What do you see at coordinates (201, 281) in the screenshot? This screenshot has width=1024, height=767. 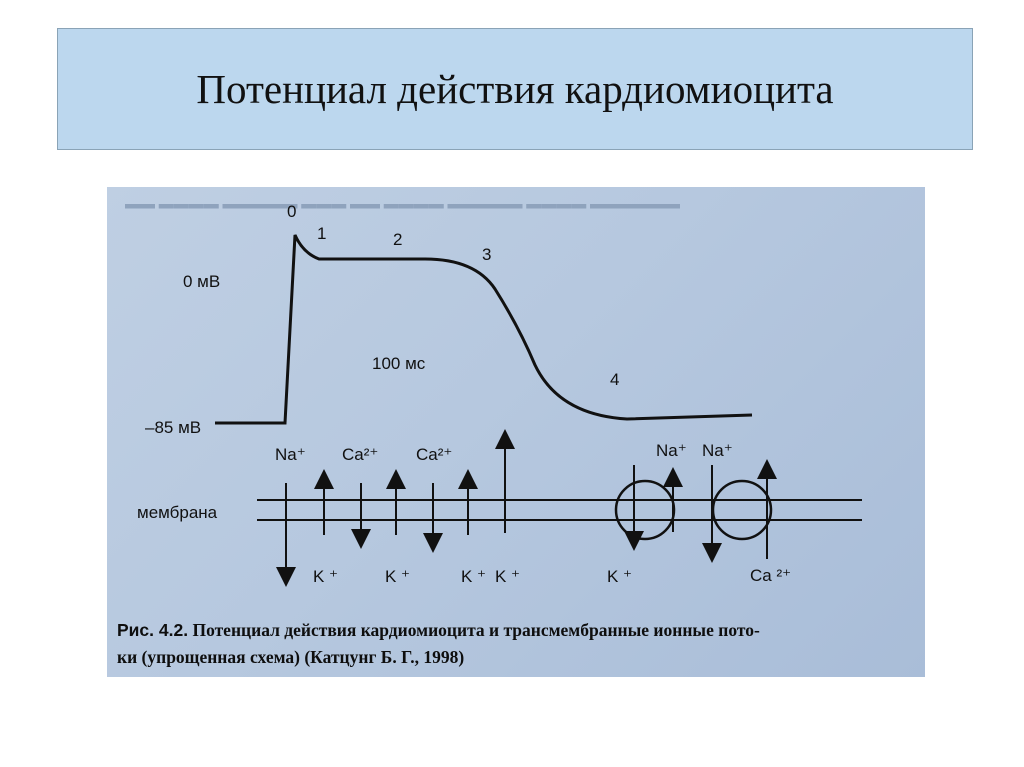 I see `voltage-label-0mv: 0 мВ` at bounding box center [201, 281].